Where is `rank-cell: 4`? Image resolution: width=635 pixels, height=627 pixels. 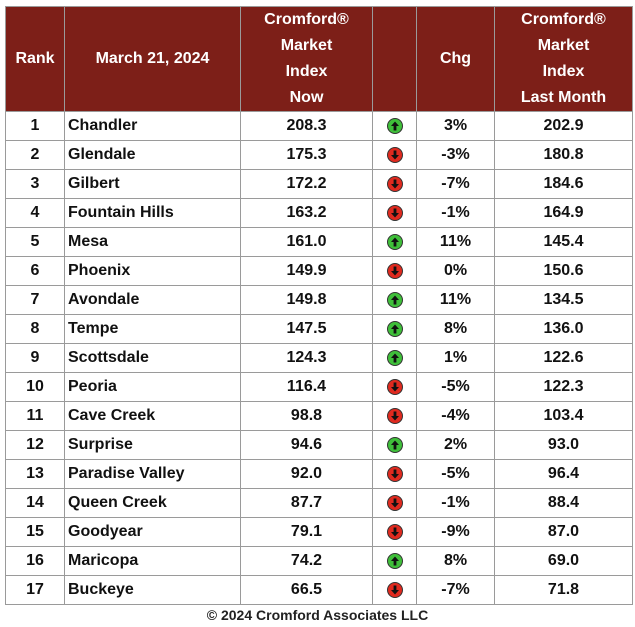
rank-cell: 4 is located at coordinates (35, 213).